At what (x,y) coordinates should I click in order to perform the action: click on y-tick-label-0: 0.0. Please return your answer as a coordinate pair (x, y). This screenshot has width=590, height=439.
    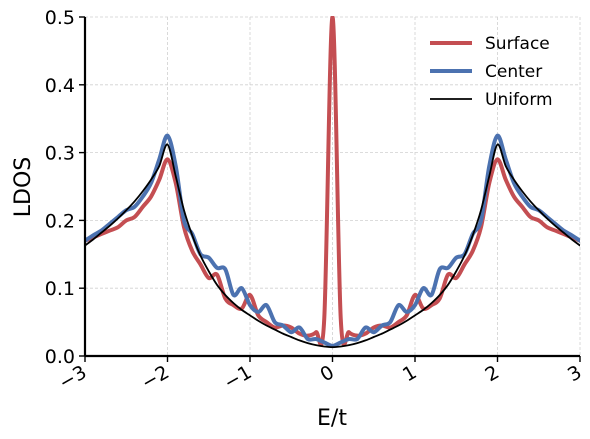
    Looking at the image, I should click on (60, 357).